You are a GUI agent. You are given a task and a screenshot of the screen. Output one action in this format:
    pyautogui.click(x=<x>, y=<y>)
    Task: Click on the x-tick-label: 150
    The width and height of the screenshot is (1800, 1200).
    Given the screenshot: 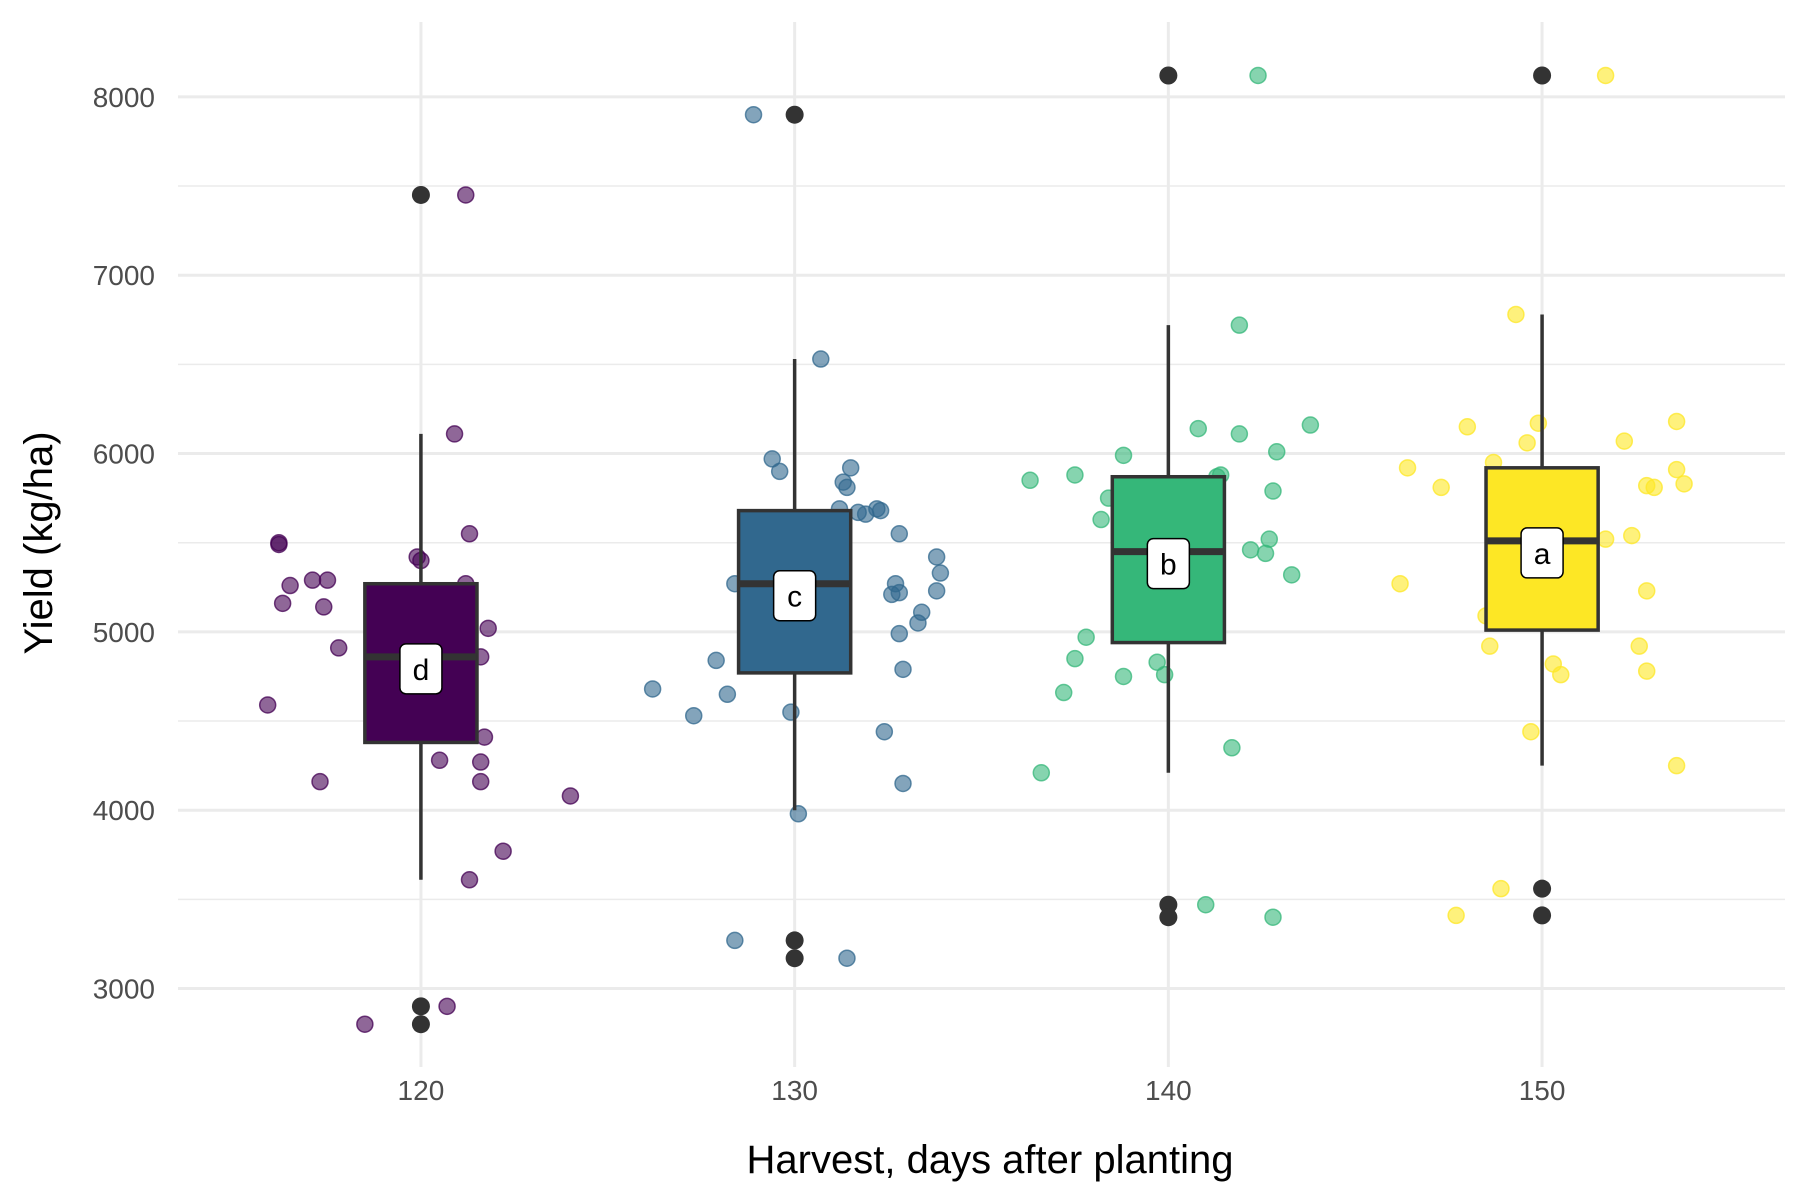 What is the action you would take?
    pyautogui.click(x=1542, y=1090)
    